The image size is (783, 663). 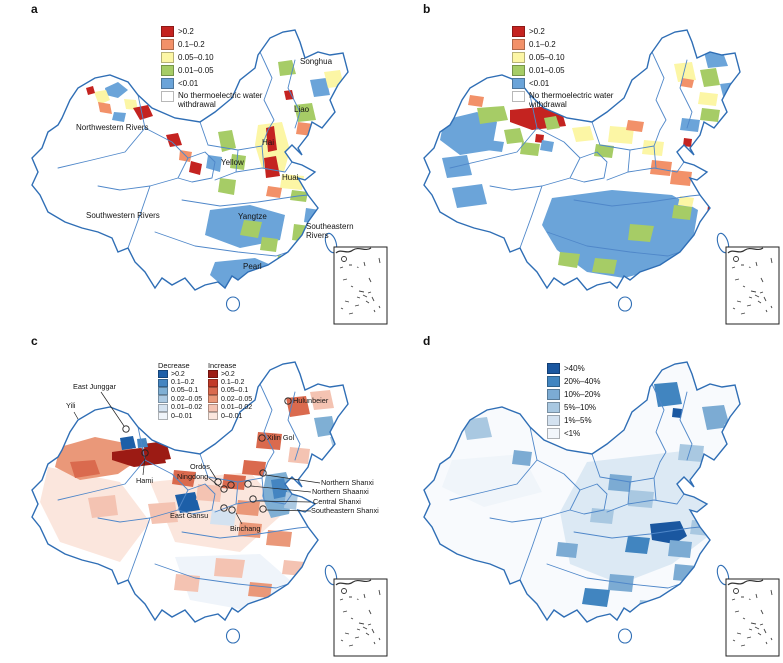 I want to click on basin-label-yangtze: Yangtze, so click(x=252, y=216).